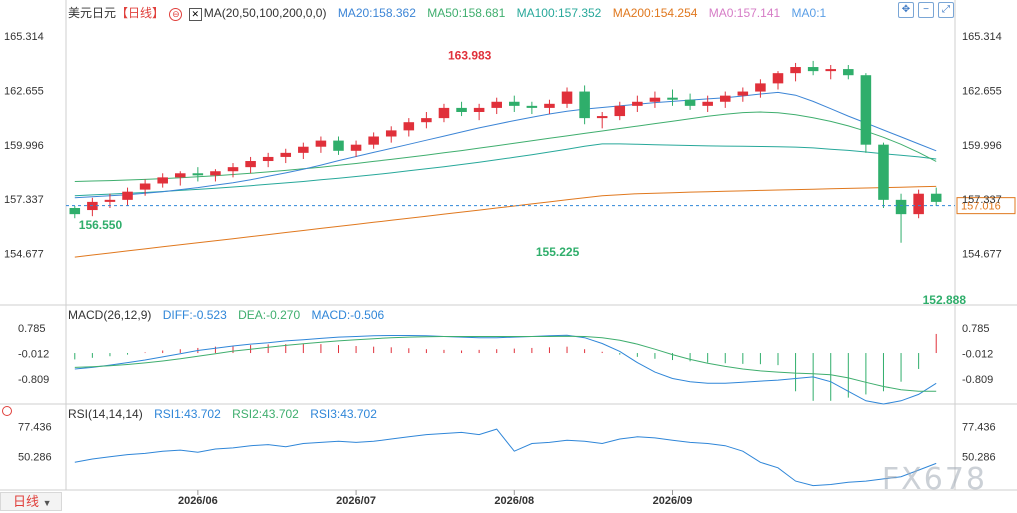  What do you see at coordinates (26, 501) in the screenshot?
I see `timeframe-button-label: 日线` at bounding box center [26, 501].